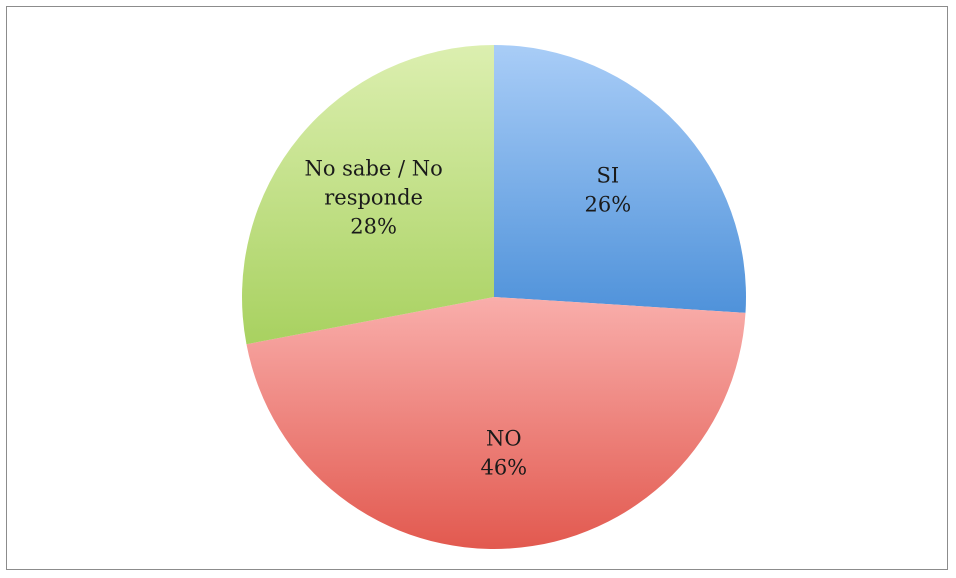  What do you see at coordinates (373, 168) in the screenshot?
I see `slice-category-label: No sabe / No` at bounding box center [373, 168].